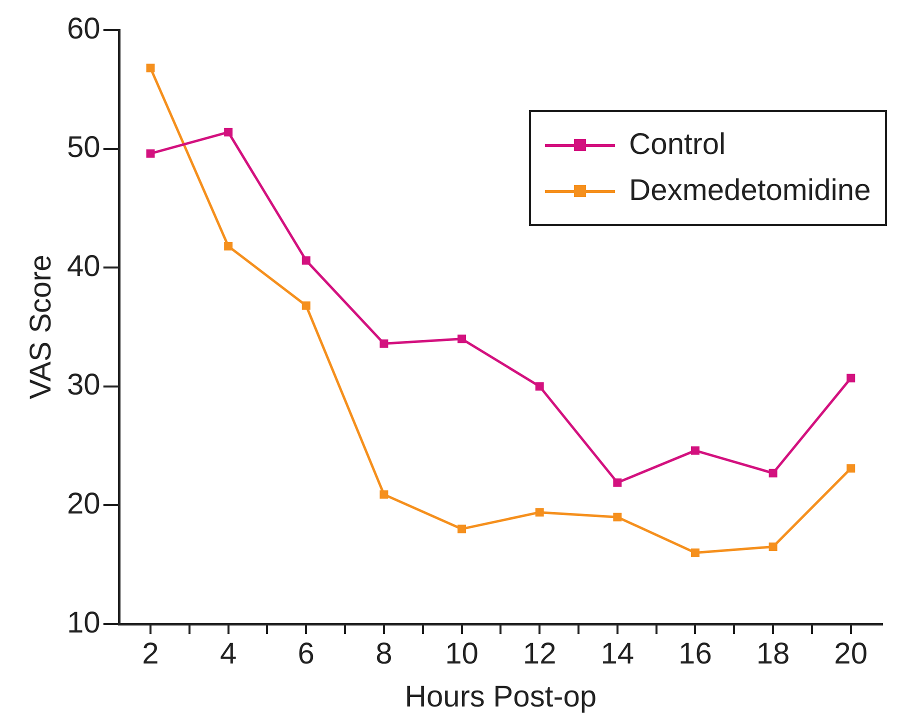 The width and height of the screenshot is (912, 725). I want to click on x-tick-label: 4, so click(228, 653).